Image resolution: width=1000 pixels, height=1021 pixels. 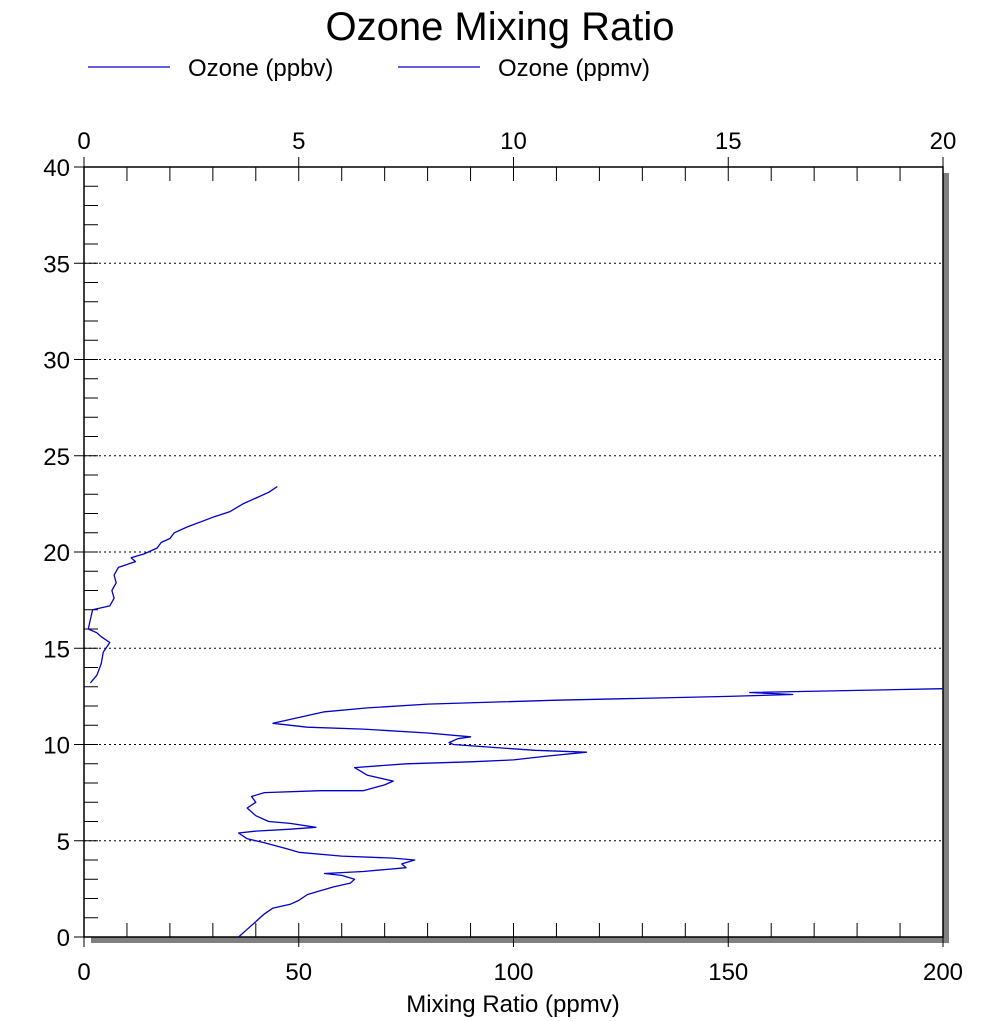 I want to click on x-tick-label-200: 200, so click(x=943, y=972).